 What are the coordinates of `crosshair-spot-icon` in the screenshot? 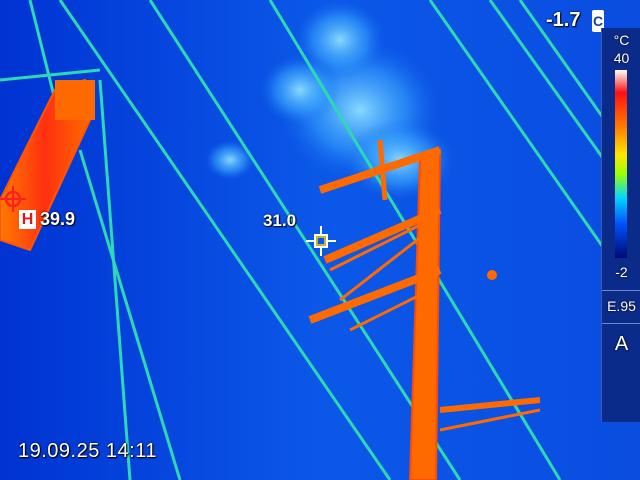 It's located at (321, 241).